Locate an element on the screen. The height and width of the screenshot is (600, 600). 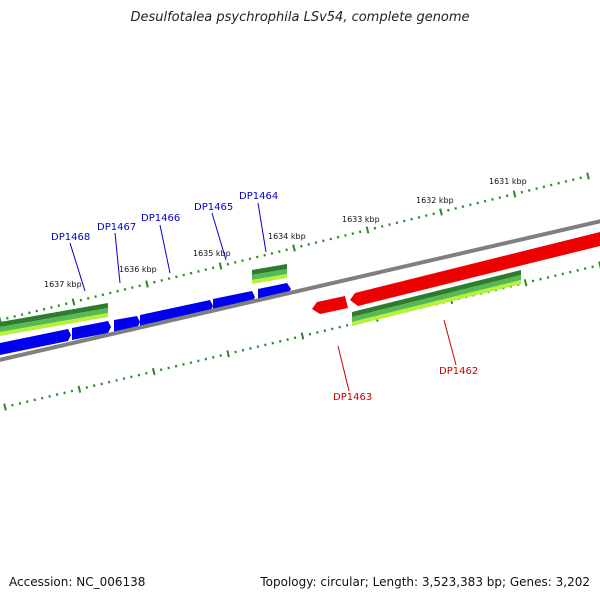
tick-label: 1633 kbp is located at coordinates (361, 219).